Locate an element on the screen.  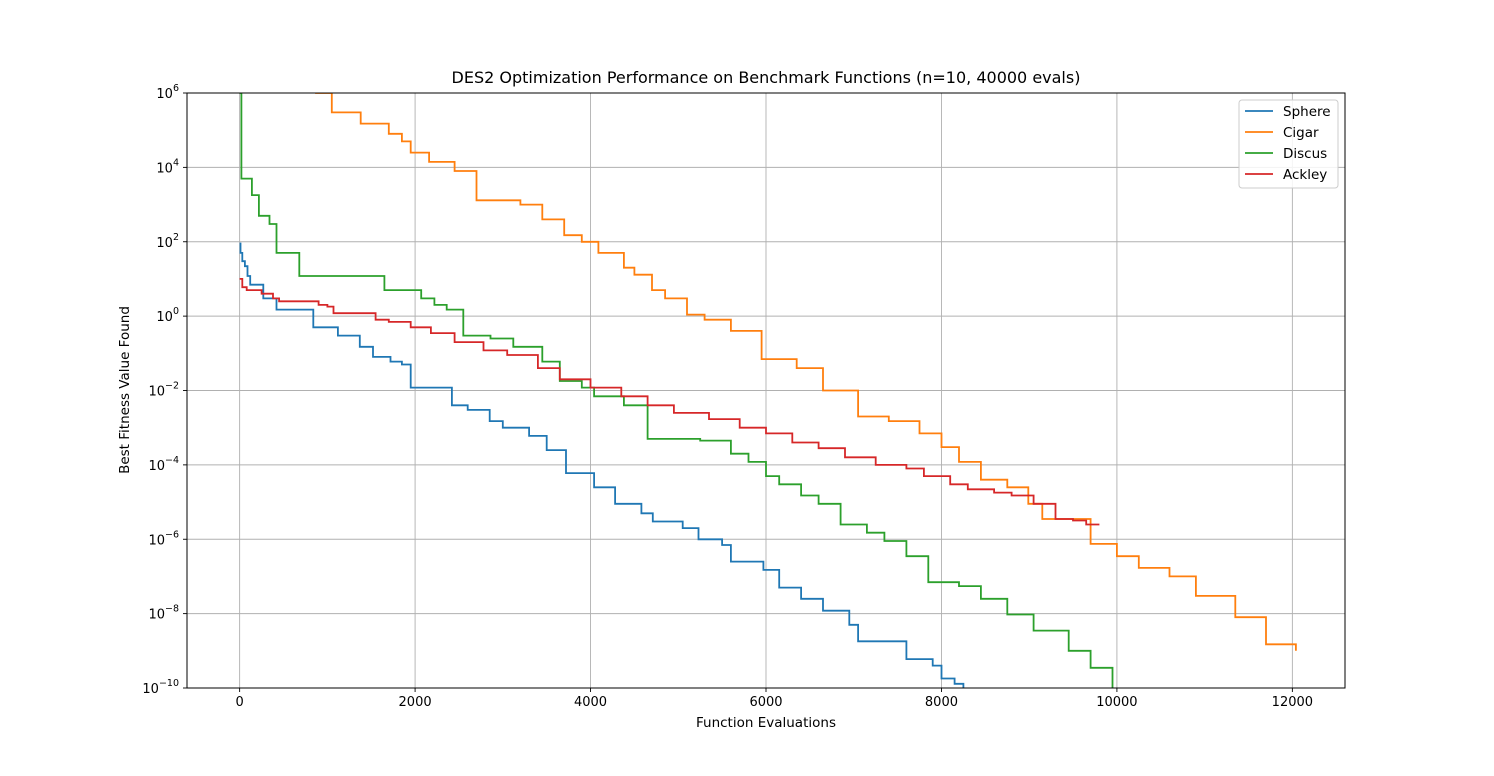
x-tick-label: 0 is located at coordinates (239, 702).